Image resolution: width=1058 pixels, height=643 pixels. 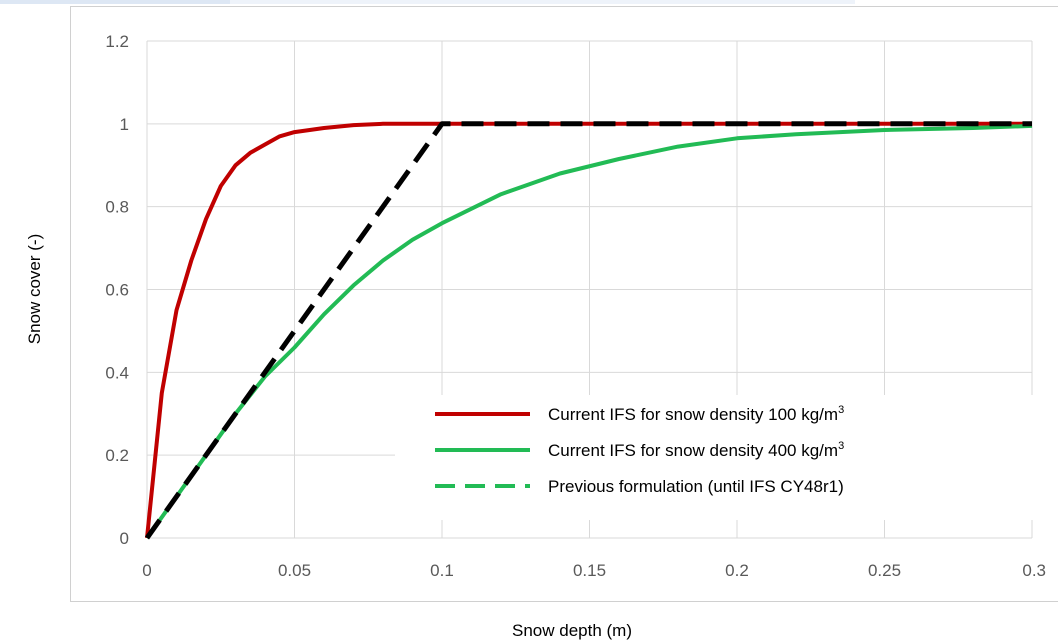 I want to click on y-tick-label: 1, so click(x=124, y=124).